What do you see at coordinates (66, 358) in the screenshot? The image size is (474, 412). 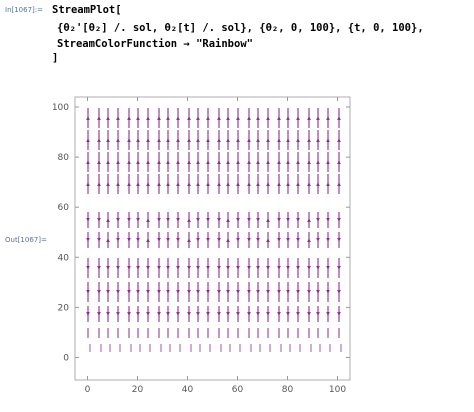 I see `y-tick-label: 0` at bounding box center [66, 358].